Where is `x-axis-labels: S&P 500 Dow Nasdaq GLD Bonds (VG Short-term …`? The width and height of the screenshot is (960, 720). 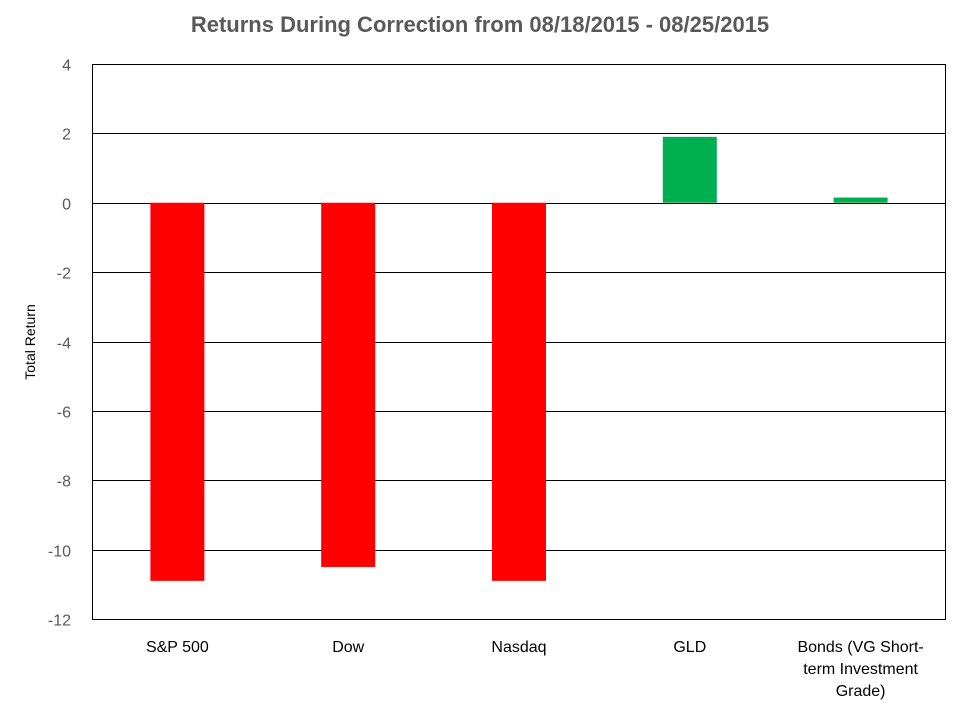
x-axis-labels: S&P 500 Dow Nasdaq GLD Bonds (VG Short-term … is located at coordinates (535, 669).